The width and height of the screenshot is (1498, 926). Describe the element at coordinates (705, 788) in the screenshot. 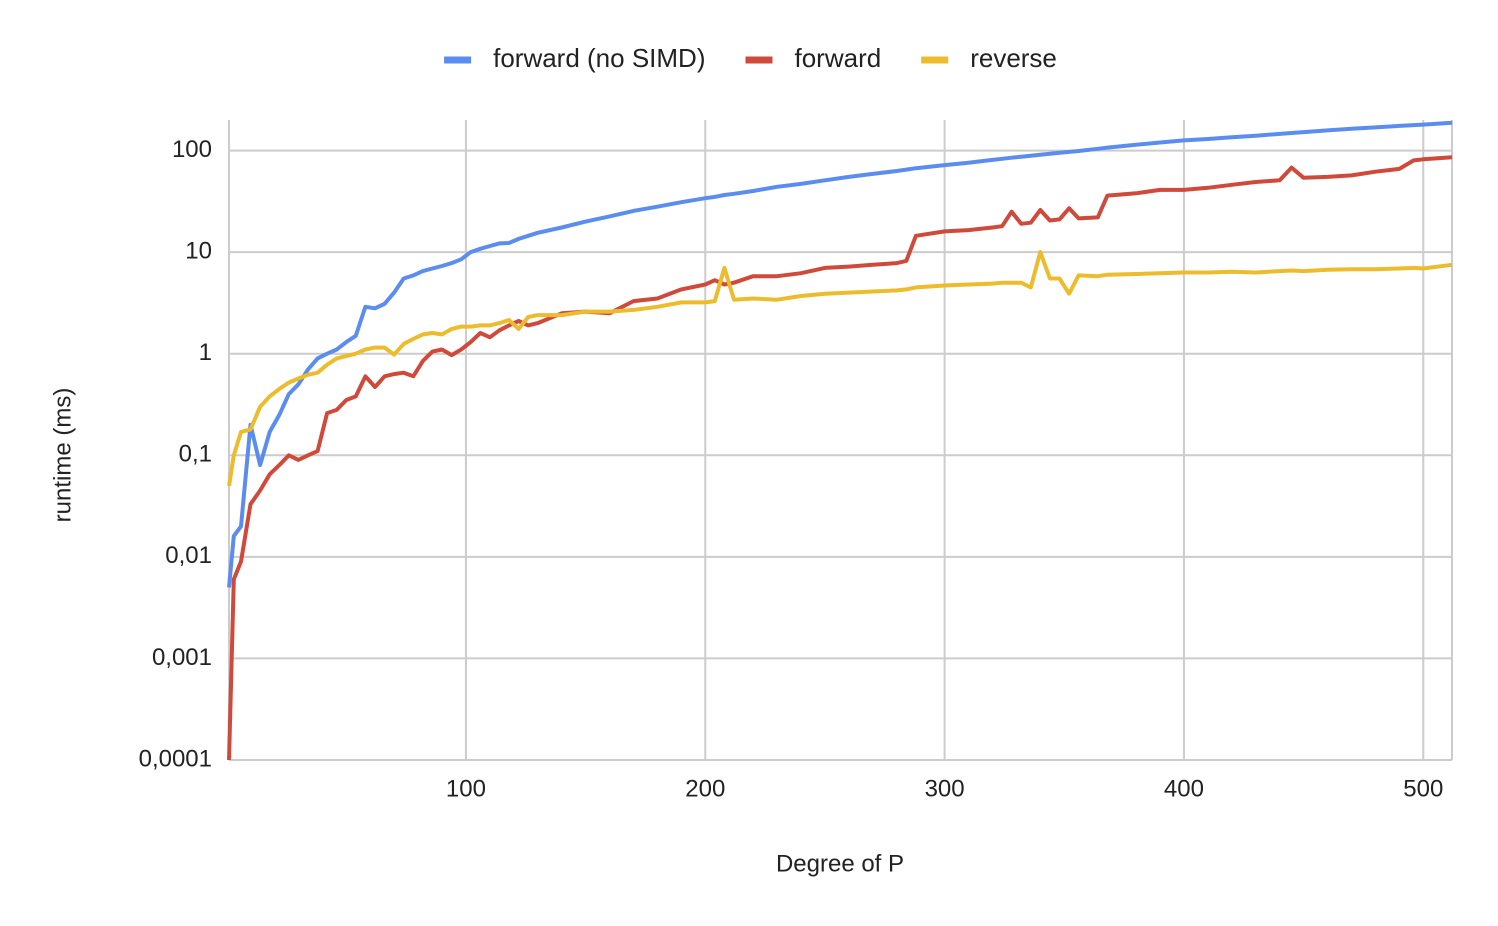

I see `x-tick-label: 200` at that location.